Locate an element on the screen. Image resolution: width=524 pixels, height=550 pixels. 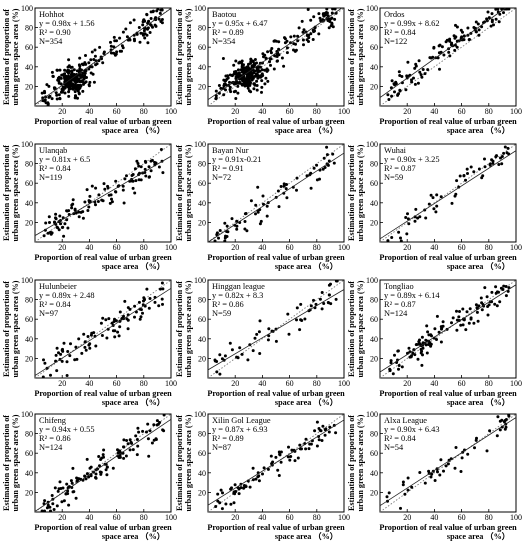
x-tick-label: 60 is located at coordinates (290, 383).